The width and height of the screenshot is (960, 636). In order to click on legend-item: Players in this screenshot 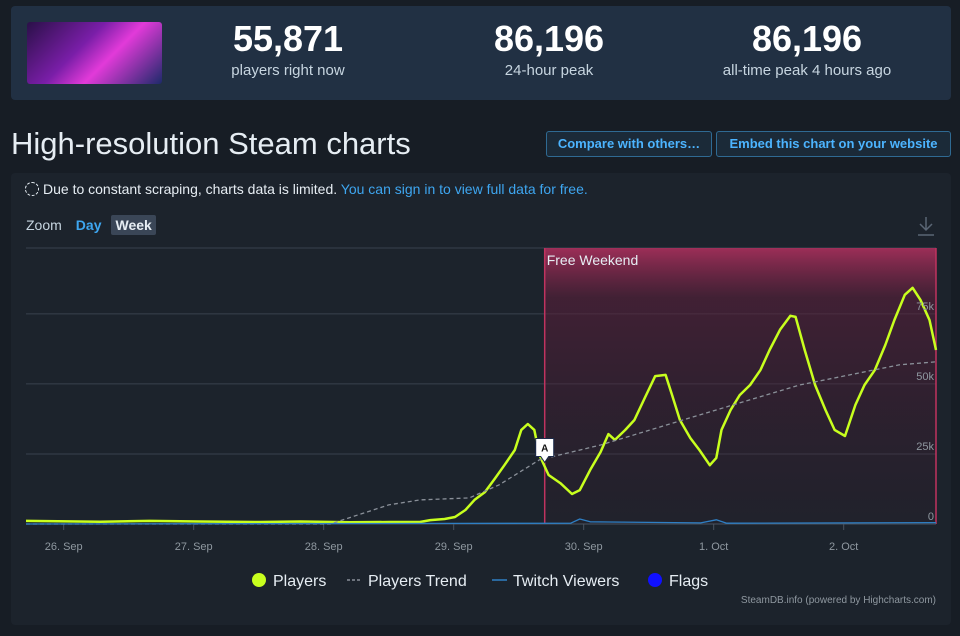, I will do `click(289, 581)`.